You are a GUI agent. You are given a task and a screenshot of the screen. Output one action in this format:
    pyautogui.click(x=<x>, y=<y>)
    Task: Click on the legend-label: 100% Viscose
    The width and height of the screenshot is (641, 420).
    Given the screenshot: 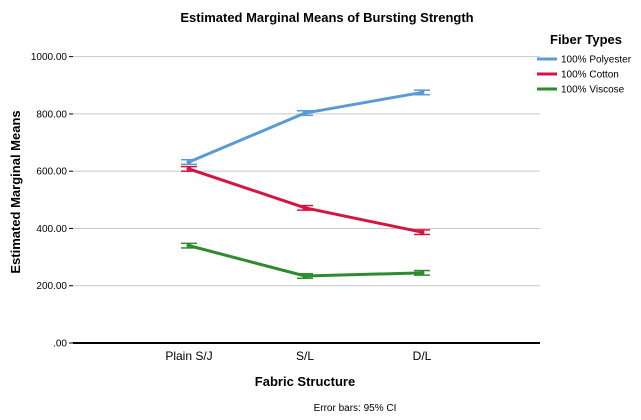 What is the action you would take?
    pyautogui.click(x=593, y=90)
    